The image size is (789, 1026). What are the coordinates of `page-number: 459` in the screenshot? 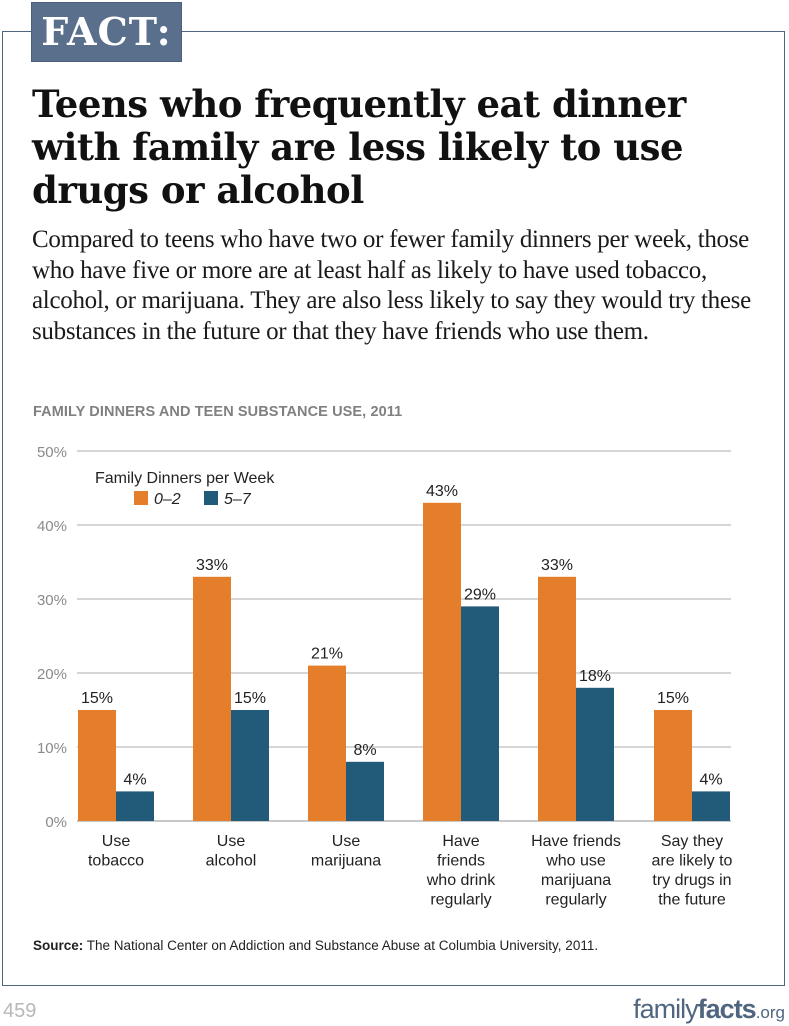 It's located at (20, 1011).